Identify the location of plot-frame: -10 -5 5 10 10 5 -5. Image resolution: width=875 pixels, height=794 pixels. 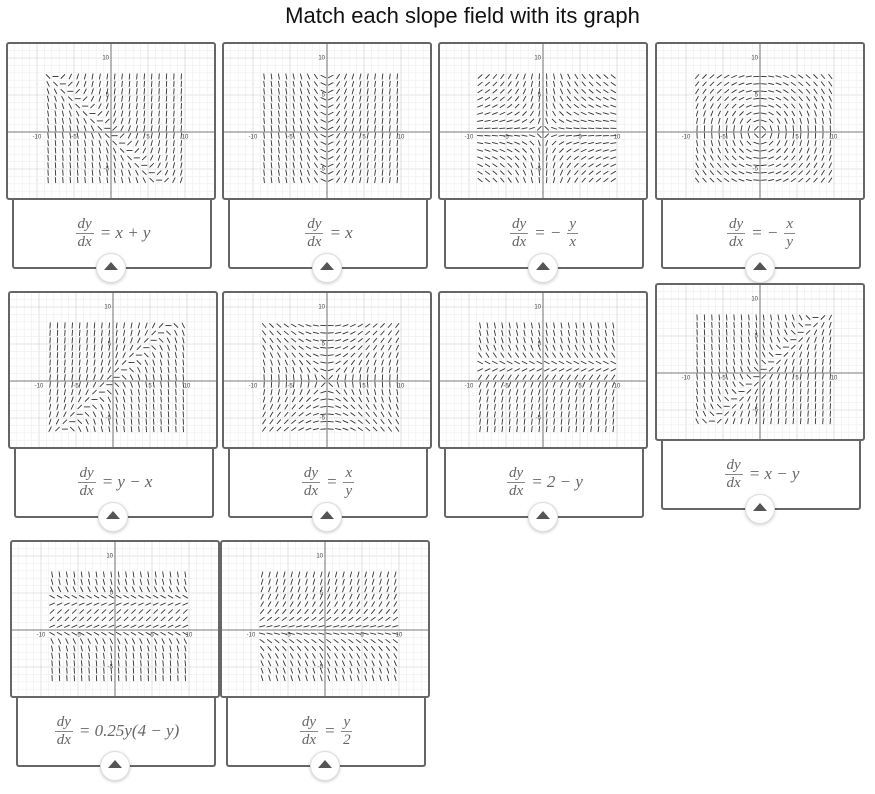
(115, 630).